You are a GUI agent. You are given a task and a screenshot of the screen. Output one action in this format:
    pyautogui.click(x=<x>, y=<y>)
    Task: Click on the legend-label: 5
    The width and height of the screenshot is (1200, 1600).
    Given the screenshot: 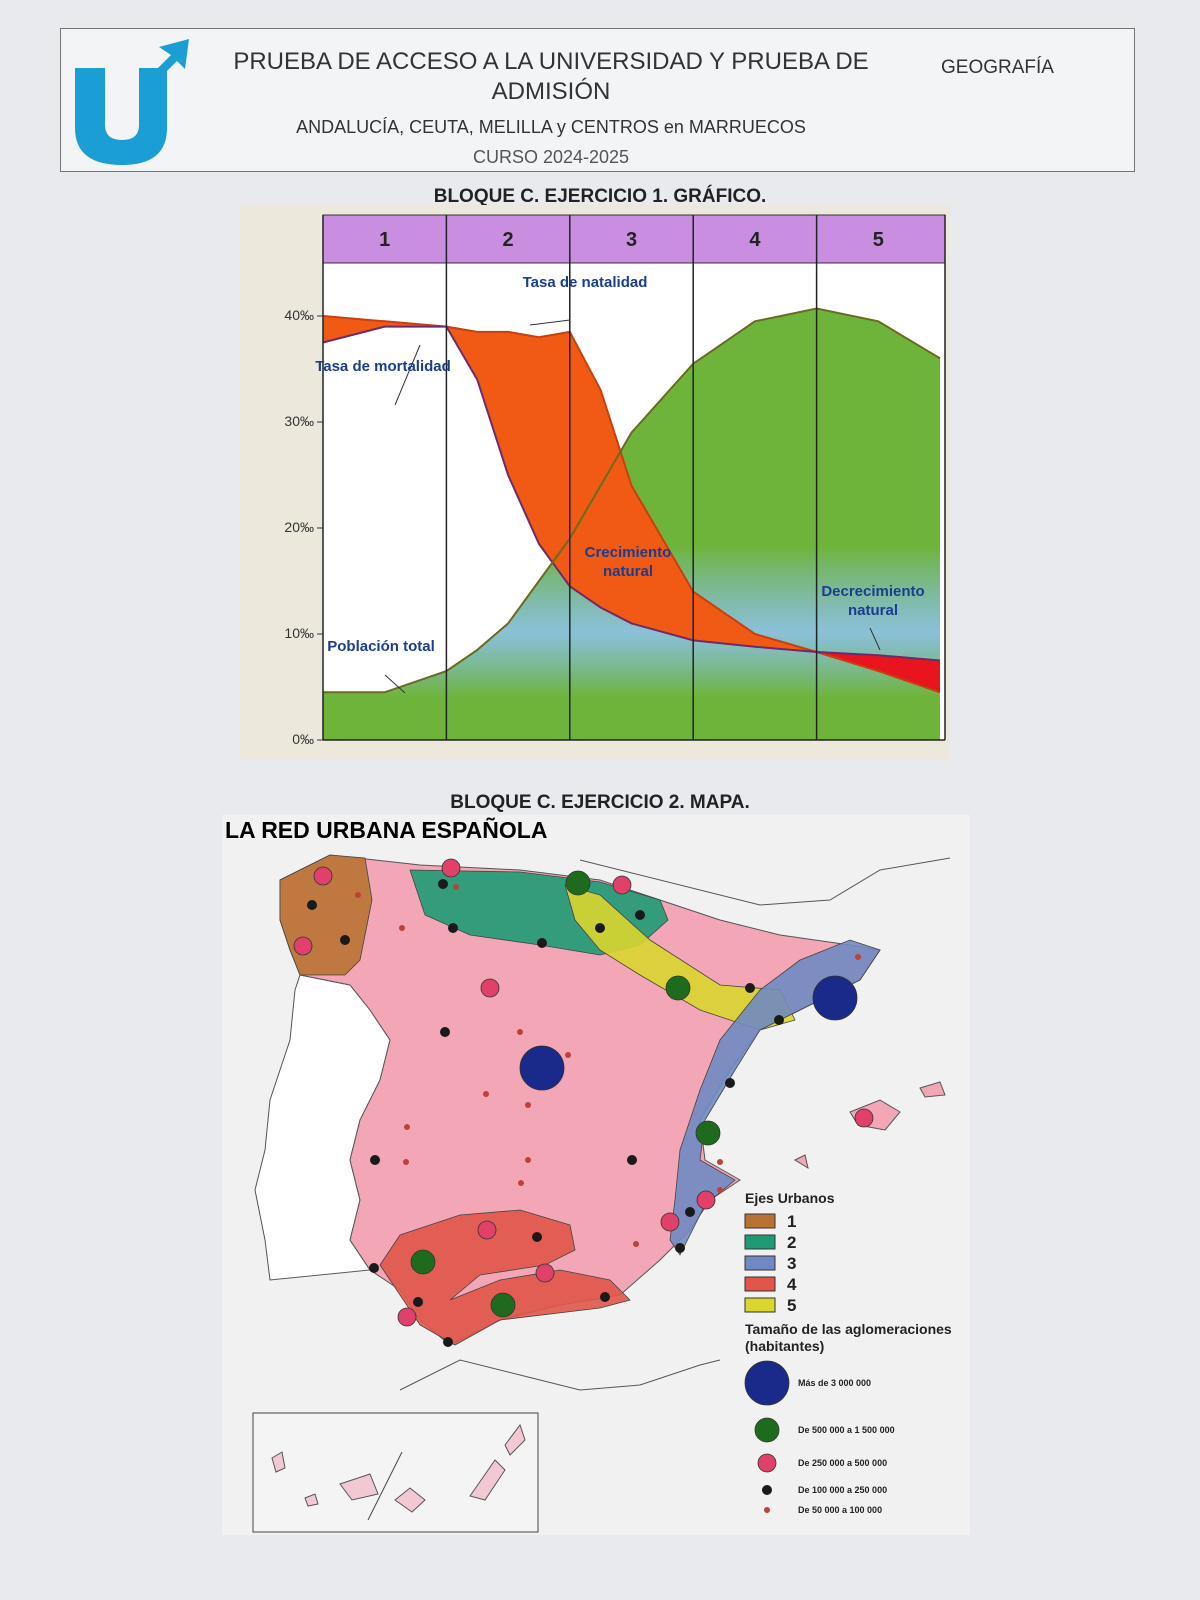 What is the action you would take?
    pyautogui.click(x=791, y=1305)
    